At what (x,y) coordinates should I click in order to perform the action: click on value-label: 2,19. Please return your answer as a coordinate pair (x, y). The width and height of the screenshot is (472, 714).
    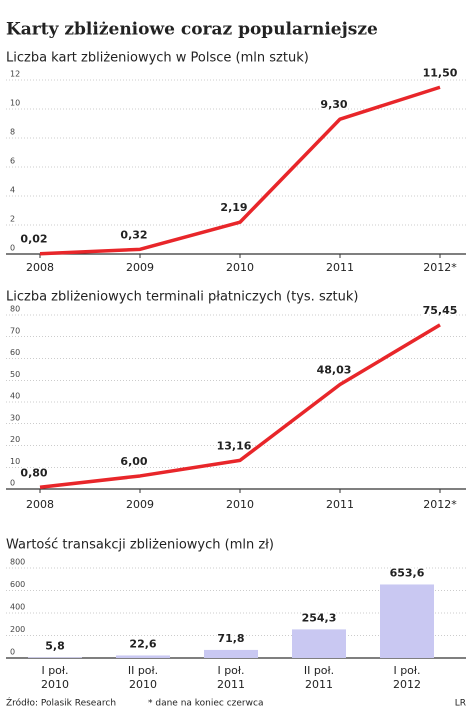
    Looking at the image, I should click on (233, 207).